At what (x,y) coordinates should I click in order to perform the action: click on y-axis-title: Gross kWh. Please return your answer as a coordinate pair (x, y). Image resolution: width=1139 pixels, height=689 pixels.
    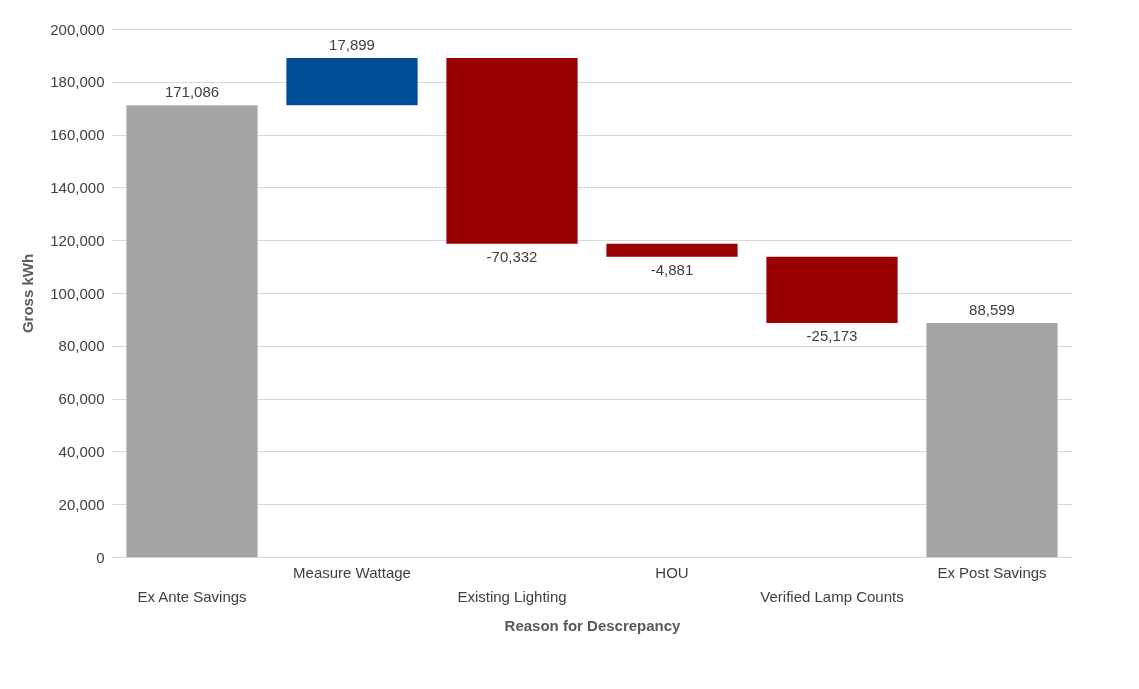
    Looking at the image, I should click on (28, 293).